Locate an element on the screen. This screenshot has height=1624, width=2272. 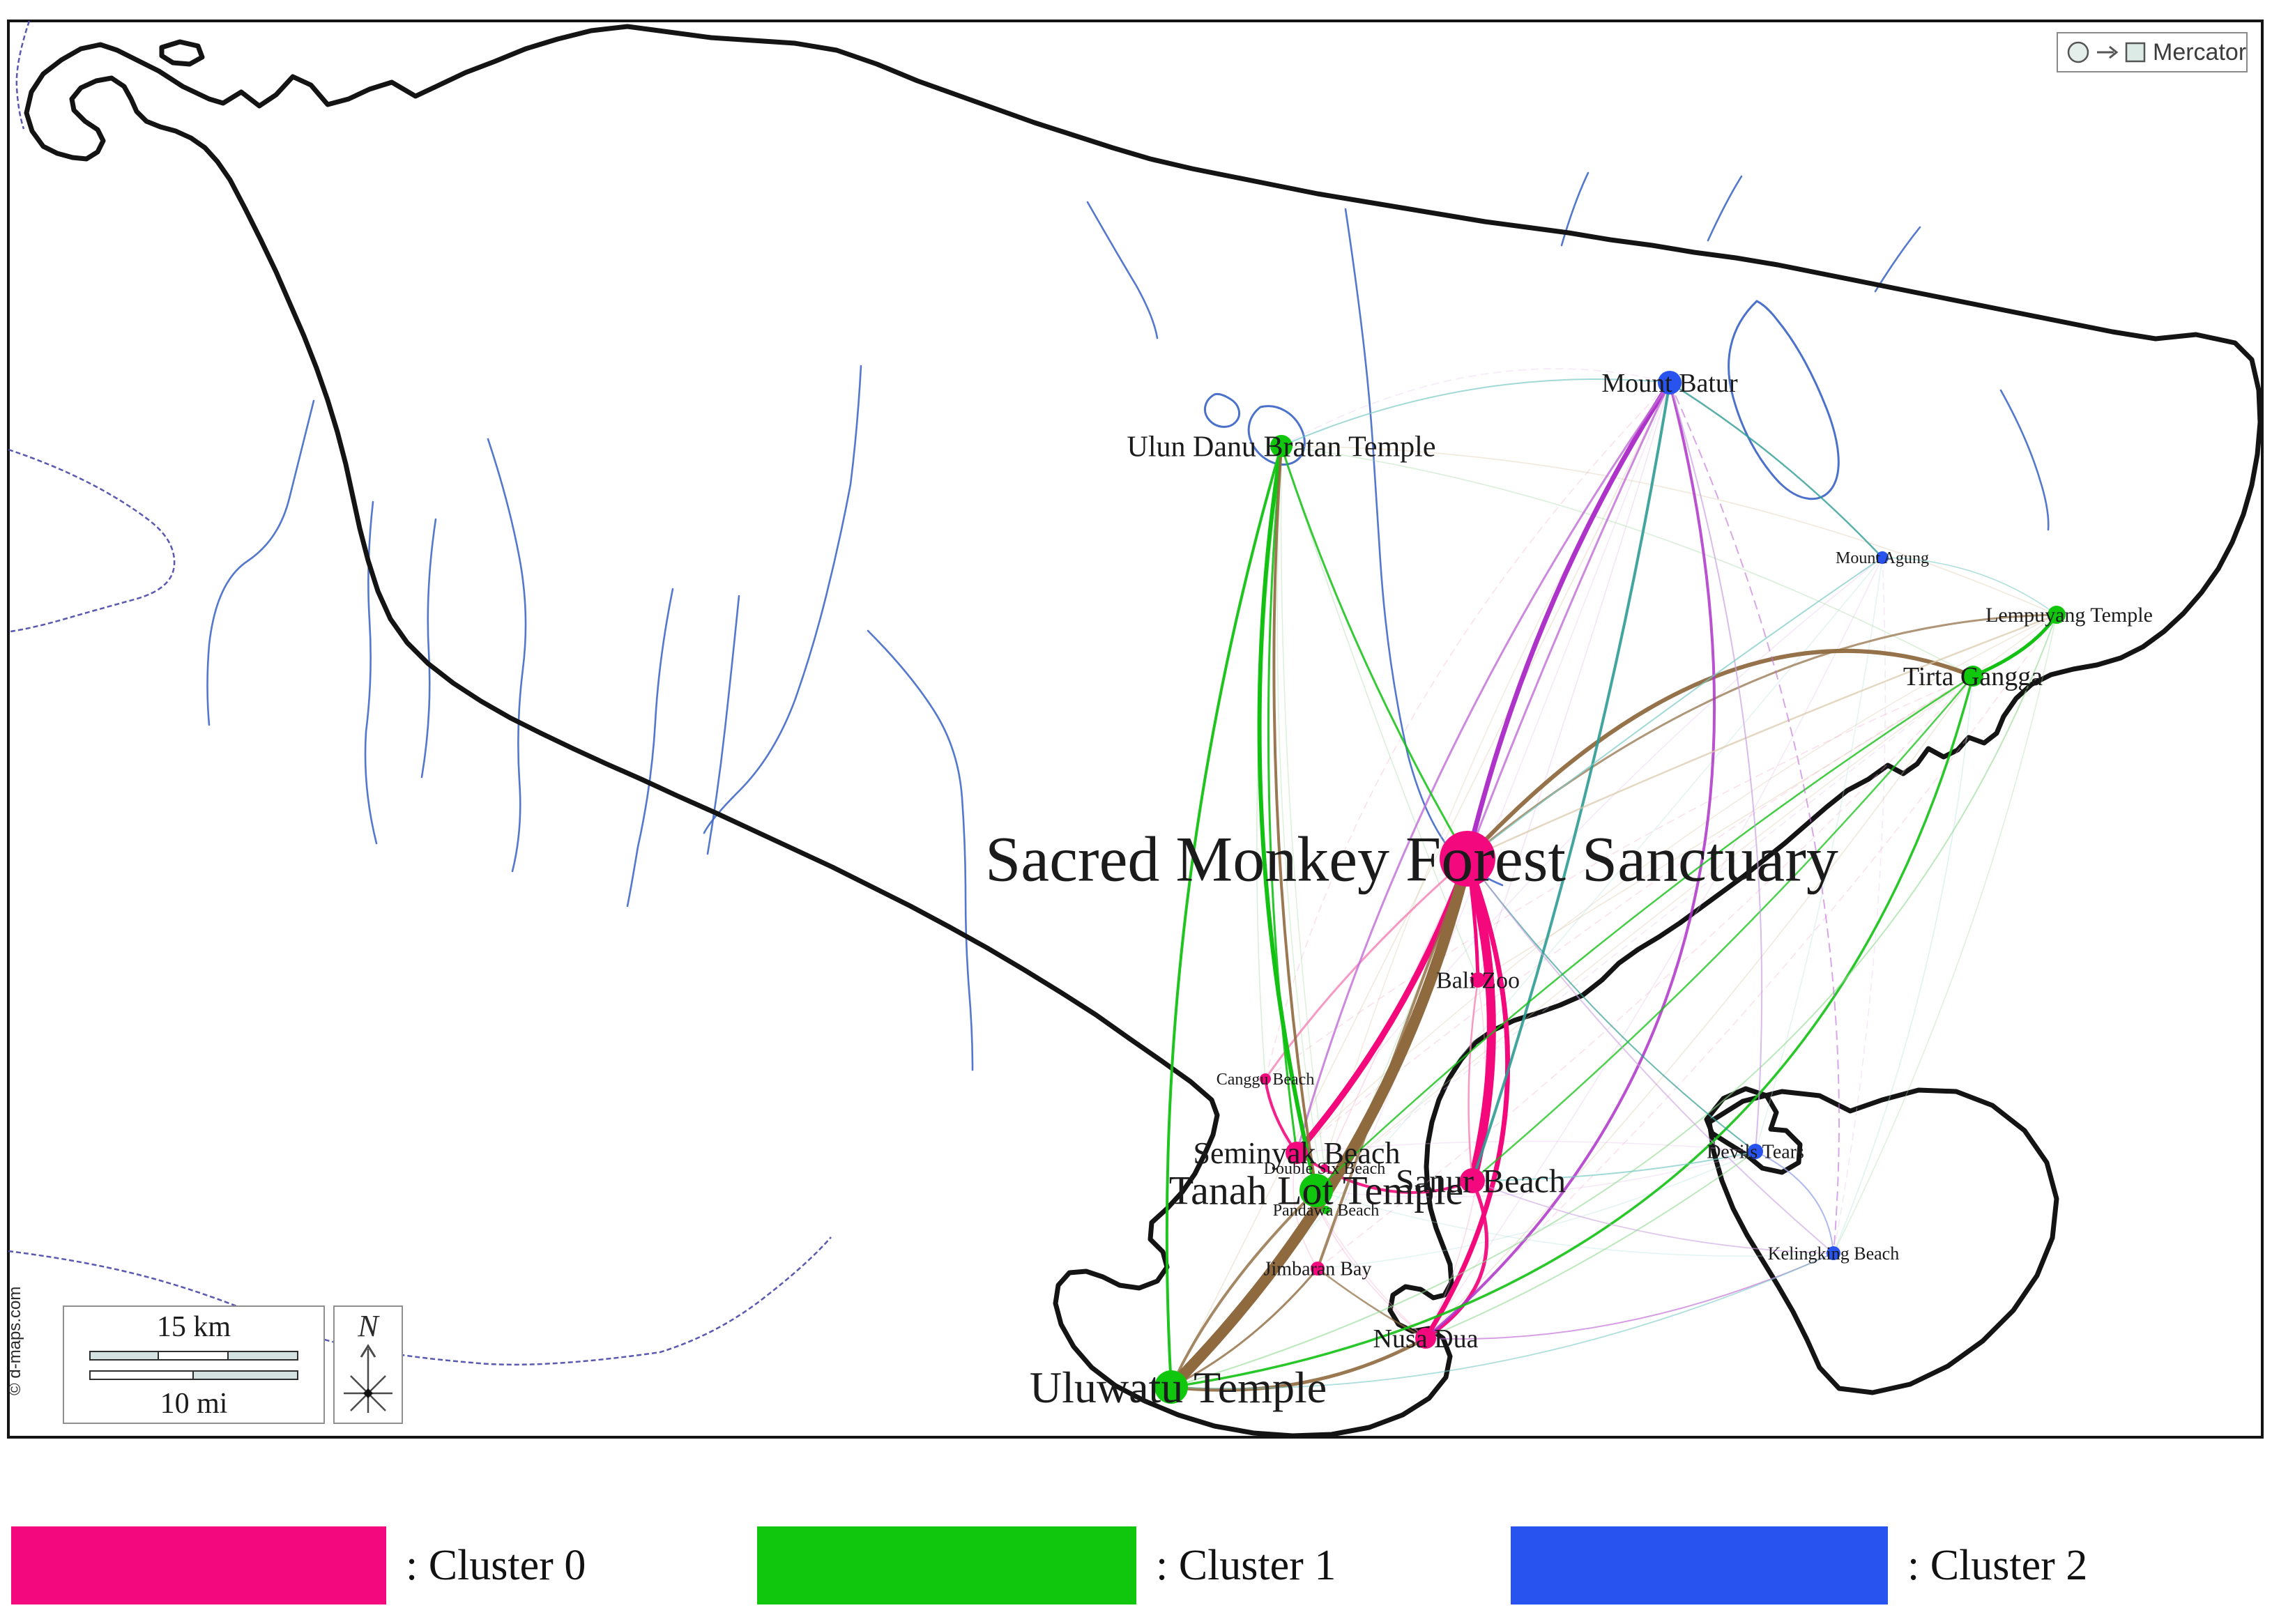
node-canggu is located at coordinates (1265, 1079).